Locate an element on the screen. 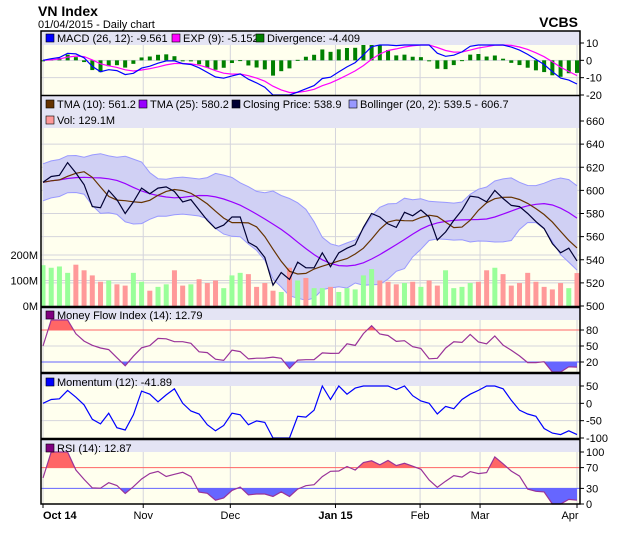  macd-line is located at coordinates (310, 70).